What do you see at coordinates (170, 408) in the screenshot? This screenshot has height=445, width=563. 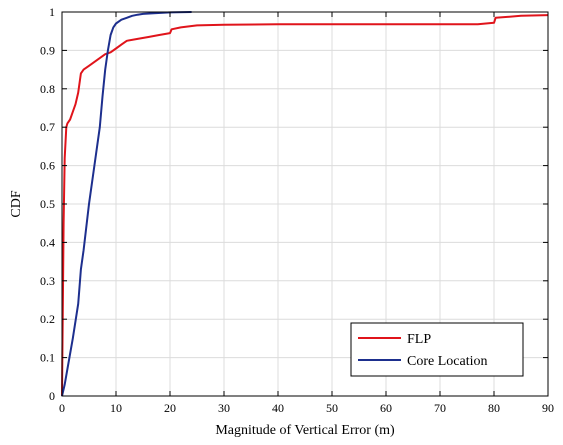 I see `x-tick-label: 20` at bounding box center [170, 408].